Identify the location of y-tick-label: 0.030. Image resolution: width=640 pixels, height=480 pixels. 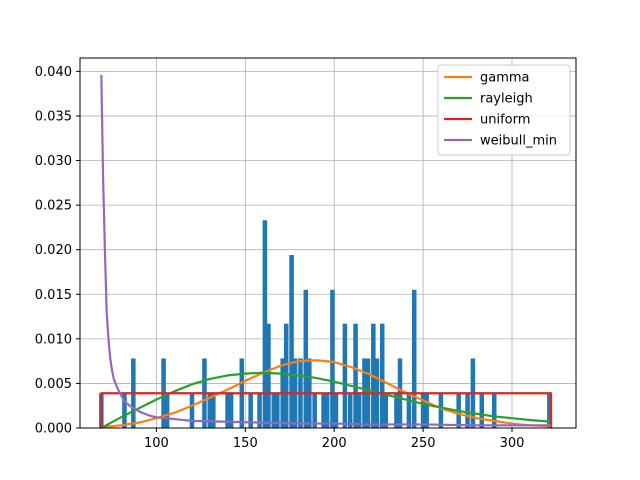
(53, 161).